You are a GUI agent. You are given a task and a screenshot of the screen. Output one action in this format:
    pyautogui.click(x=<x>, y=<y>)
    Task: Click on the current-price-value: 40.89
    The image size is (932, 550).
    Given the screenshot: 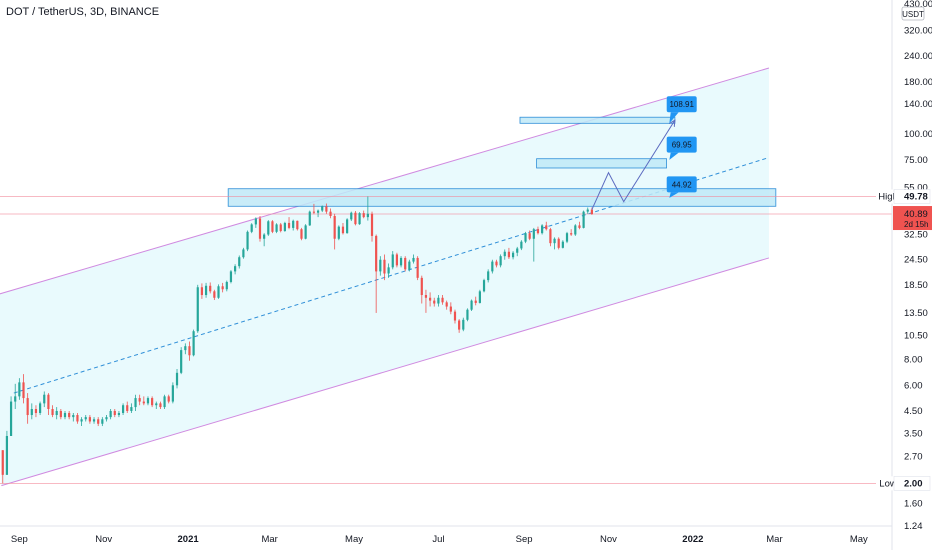 What is the action you would take?
    pyautogui.click(x=916, y=214)
    